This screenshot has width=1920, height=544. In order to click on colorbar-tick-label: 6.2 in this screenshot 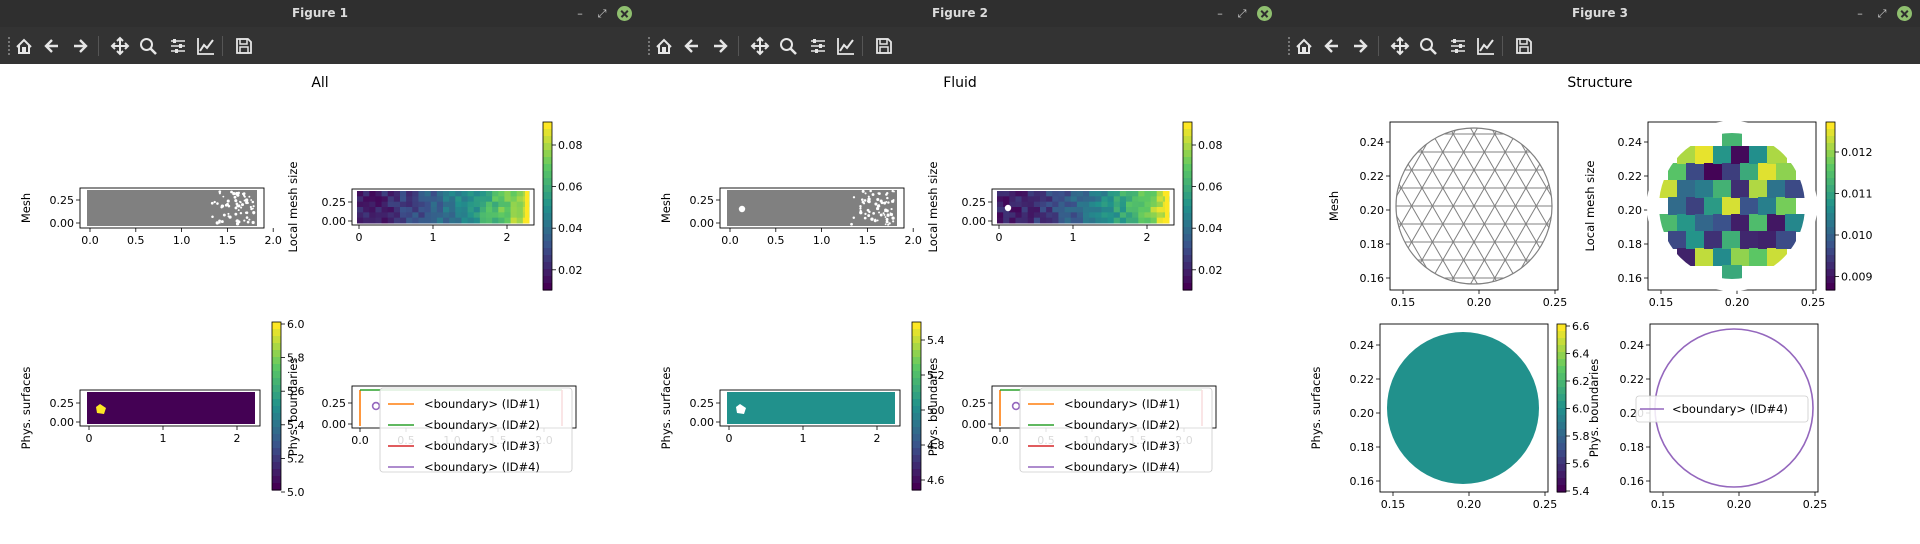, I will do `click(1581, 381)`.